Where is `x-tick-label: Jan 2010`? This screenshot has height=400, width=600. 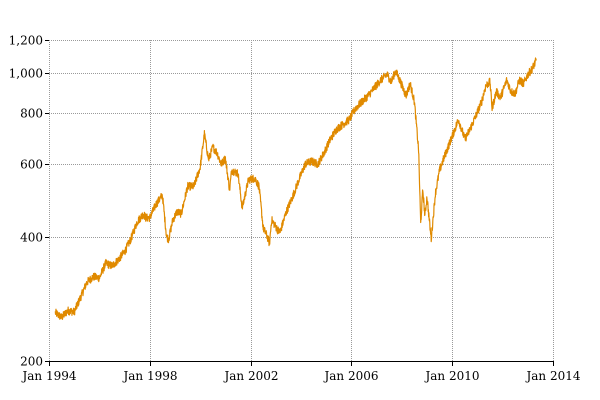
x-tick-label: Jan 2010 is located at coordinates (451, 376).